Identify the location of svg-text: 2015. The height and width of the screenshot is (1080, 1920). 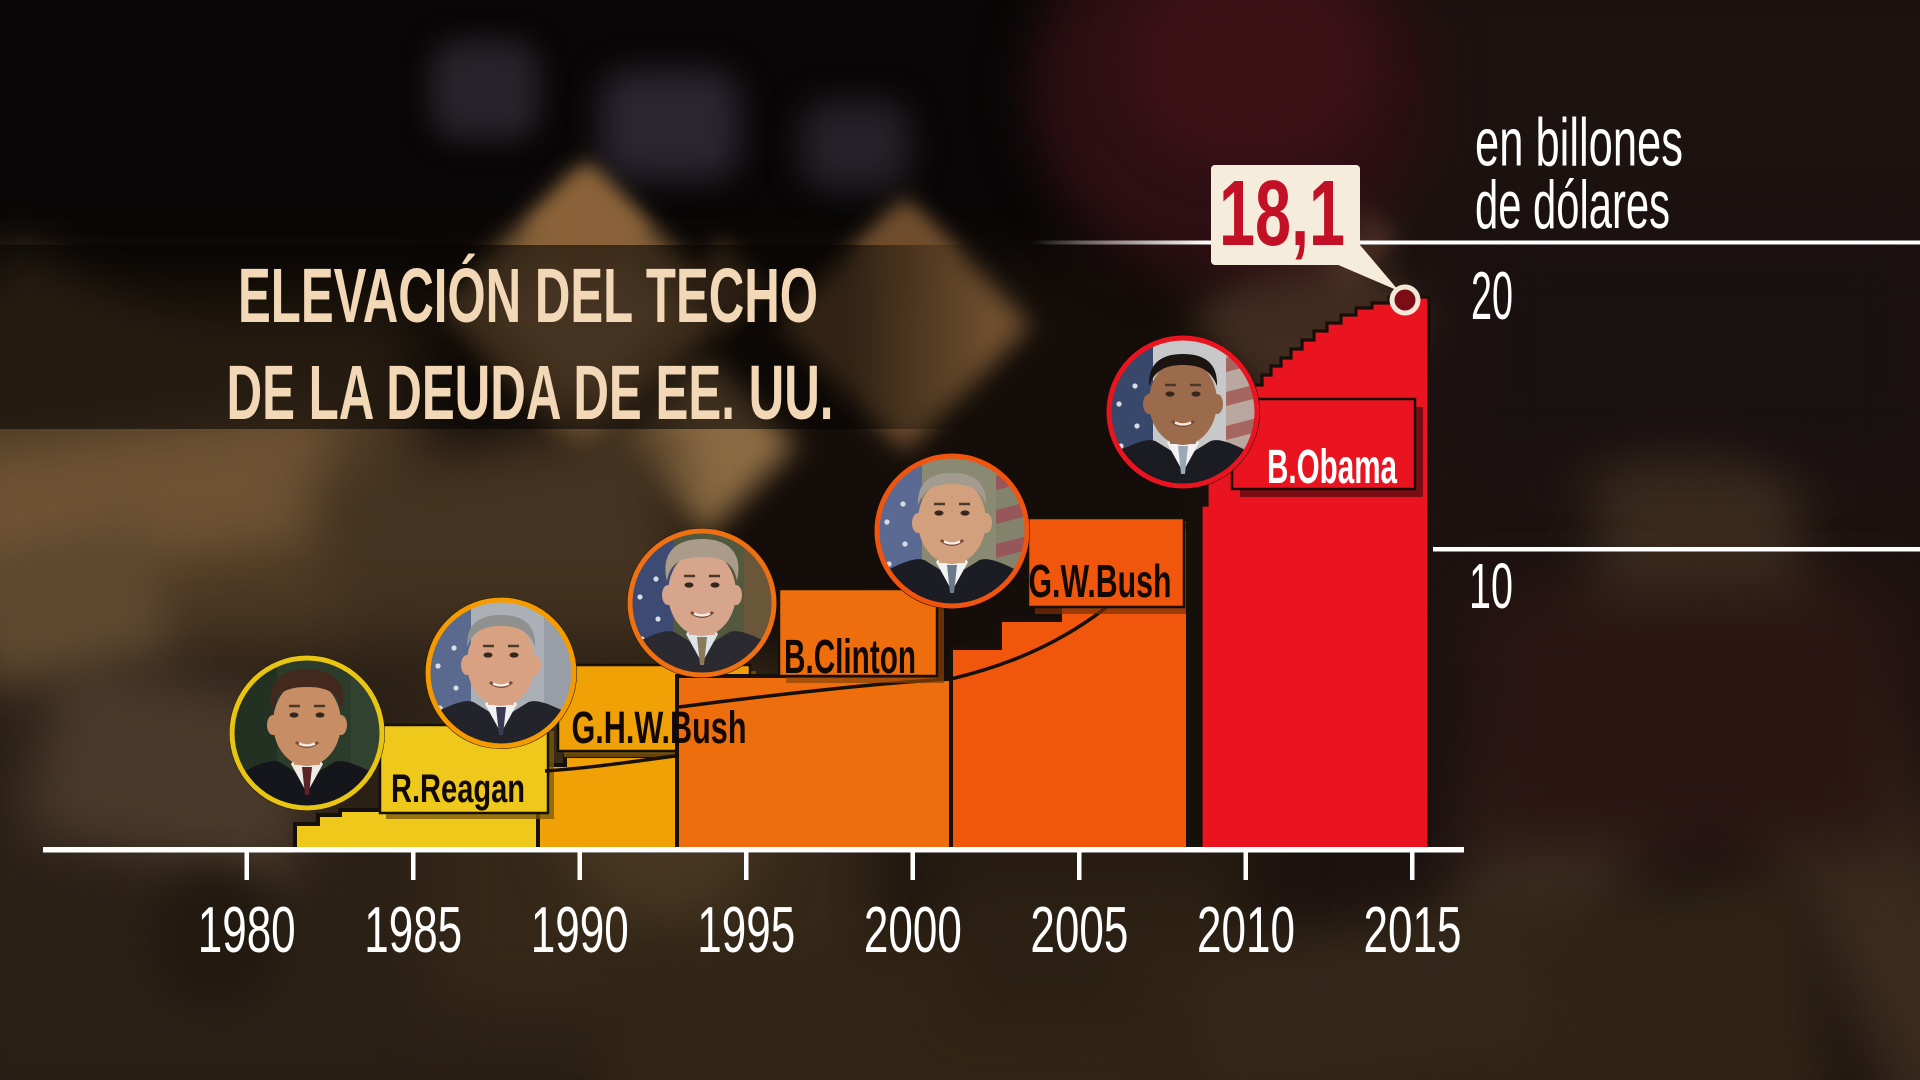
(1413, 929).